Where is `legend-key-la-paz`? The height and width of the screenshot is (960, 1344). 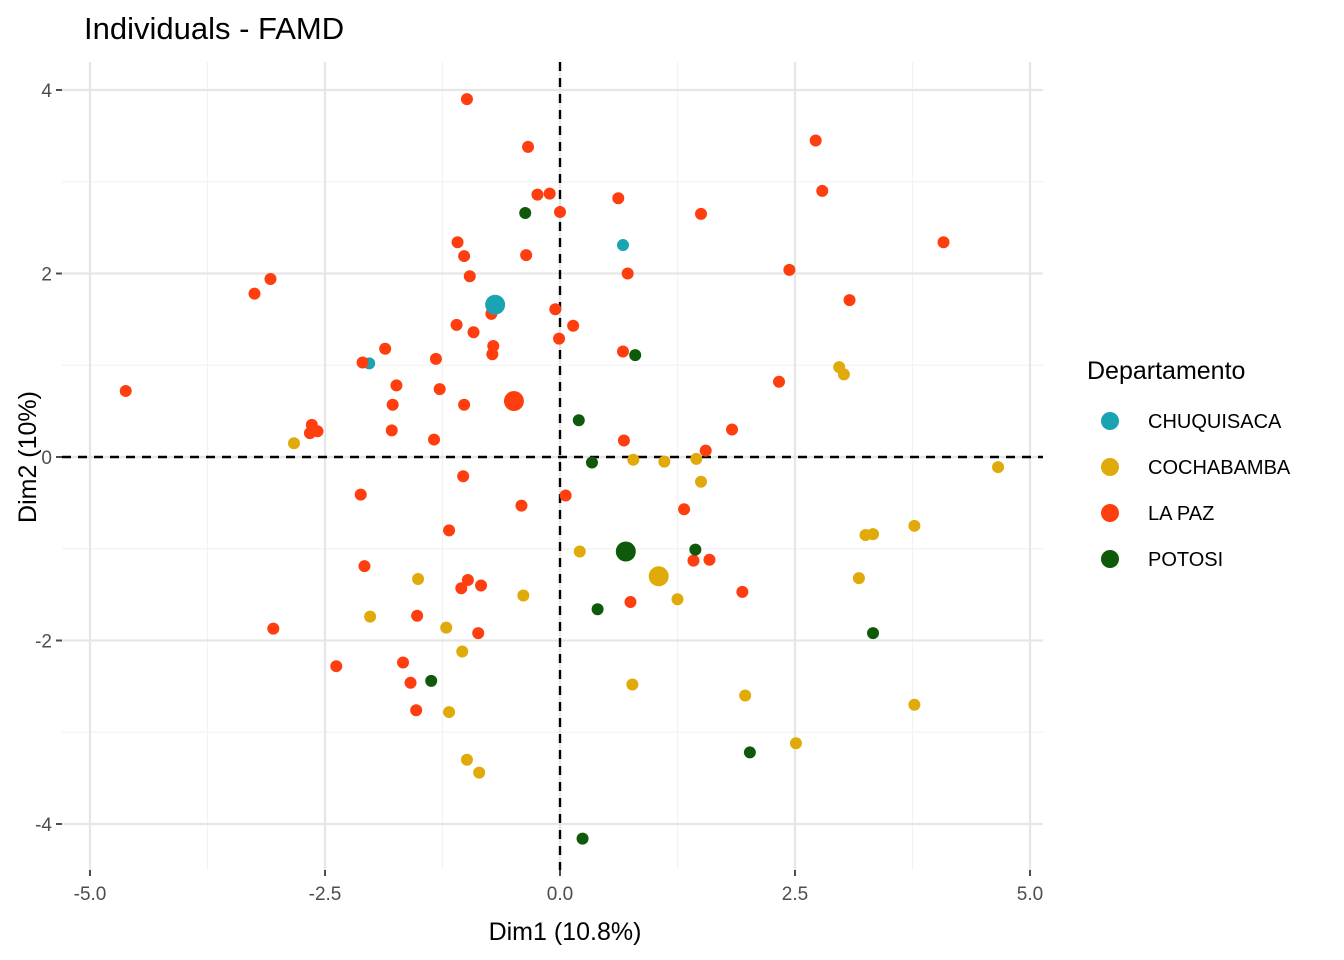
legend-key-la-paz is located at coordinates (1110, 513).